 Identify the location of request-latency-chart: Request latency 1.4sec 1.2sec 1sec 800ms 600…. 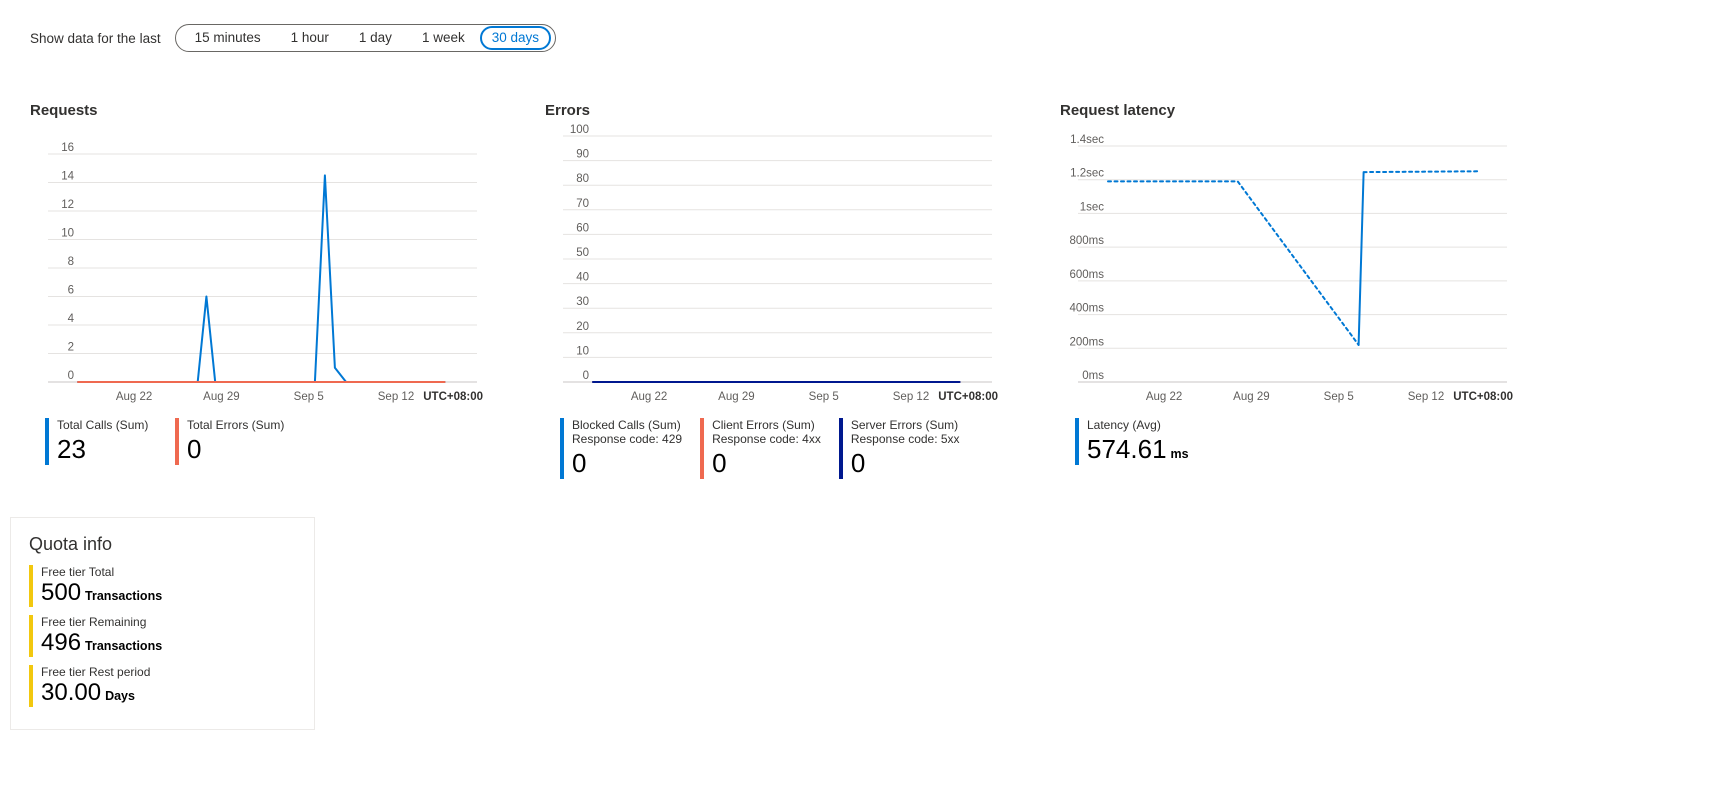
(1287, 290).